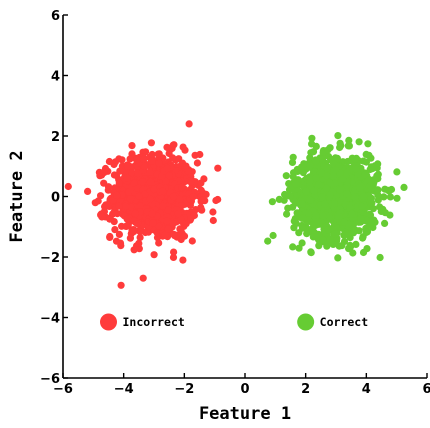 Image resolution: width=430 pixels, height=428 pixels. Describe the element at coordinates (244, 389) in the screenshot. I see `x-tick-label: 0` at that location.